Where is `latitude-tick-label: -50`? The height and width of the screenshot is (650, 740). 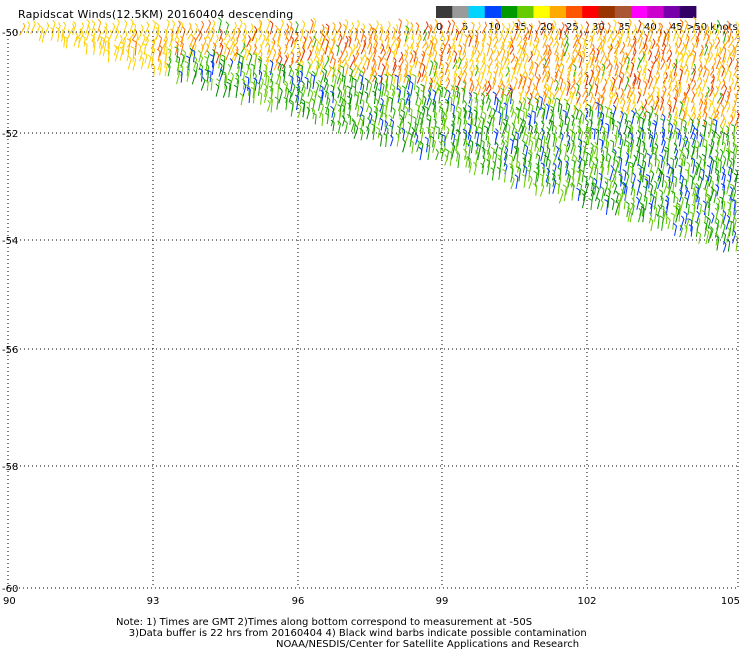 latitude-tick-label: -50 is located at coordinates (10, 33).